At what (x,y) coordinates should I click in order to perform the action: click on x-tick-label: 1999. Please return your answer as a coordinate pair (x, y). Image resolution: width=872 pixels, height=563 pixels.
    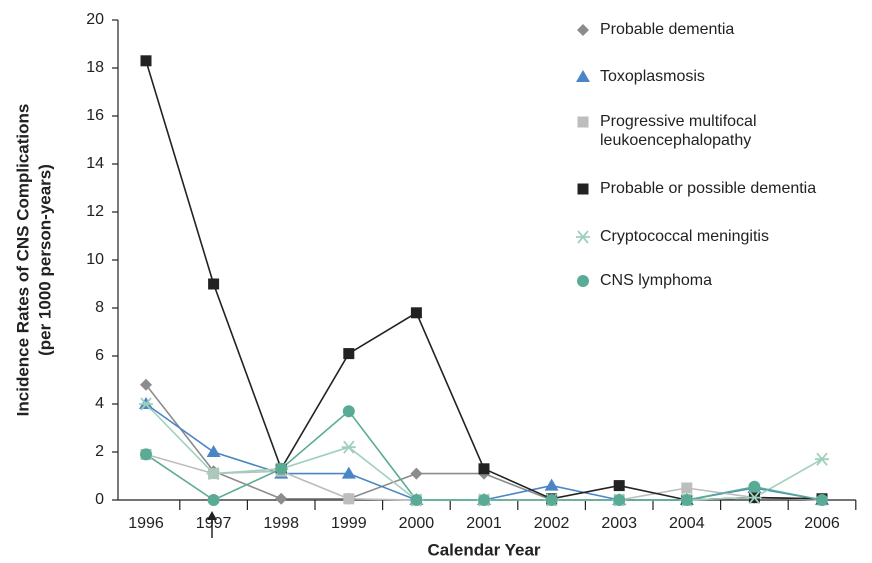
    Looking at the image, I should click on (349, 523).